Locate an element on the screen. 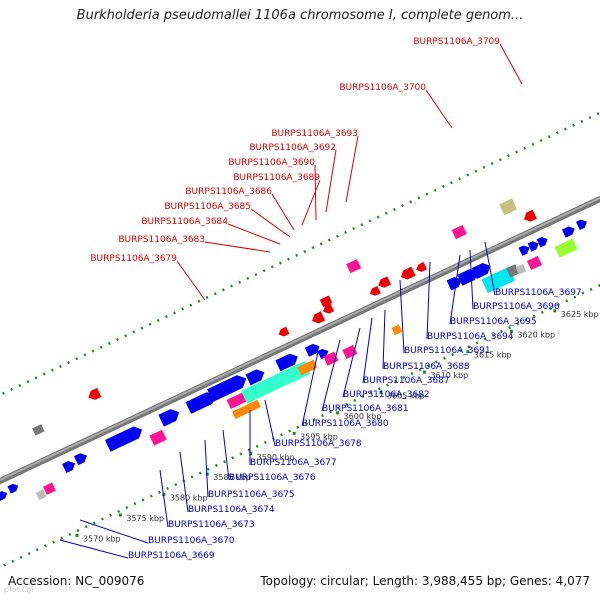 Image resolution: width=600 pixels, height=600 pixels. gene-label: BURPS1106A_3687 is located at coordinates (406, 381).